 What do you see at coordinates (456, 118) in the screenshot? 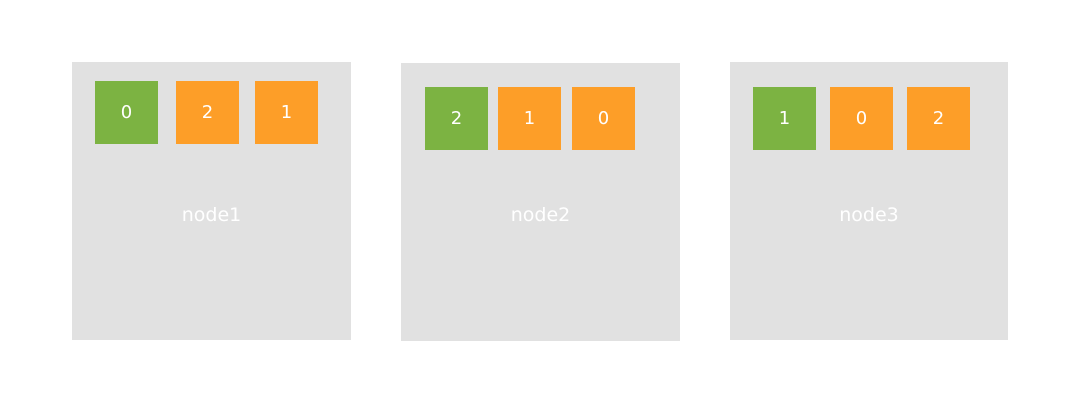
I see `primary-shard: 2` at bounding box center [456, 118].